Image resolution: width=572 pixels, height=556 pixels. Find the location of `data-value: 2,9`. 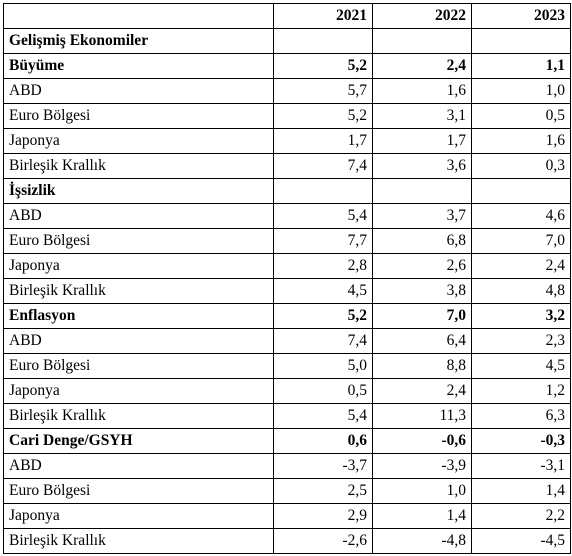

data-value: 2,9 is located at coordinates (323, 516).